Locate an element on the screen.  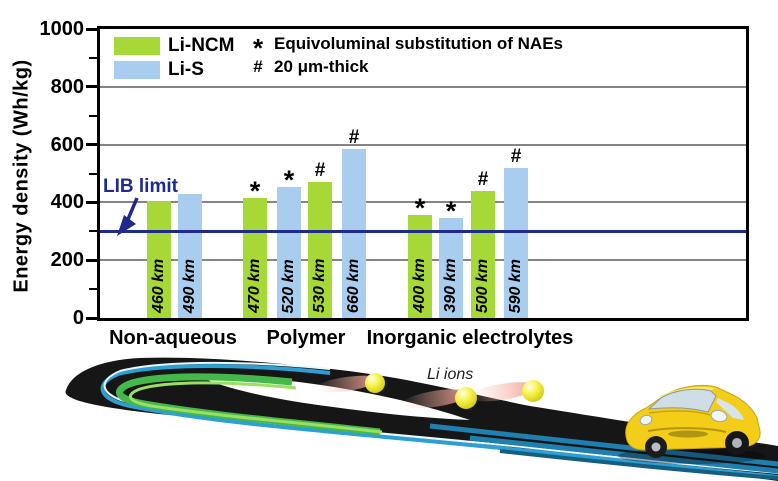
bar-li-ncm-530km: 530 km # is located at coordinates (320, 239).